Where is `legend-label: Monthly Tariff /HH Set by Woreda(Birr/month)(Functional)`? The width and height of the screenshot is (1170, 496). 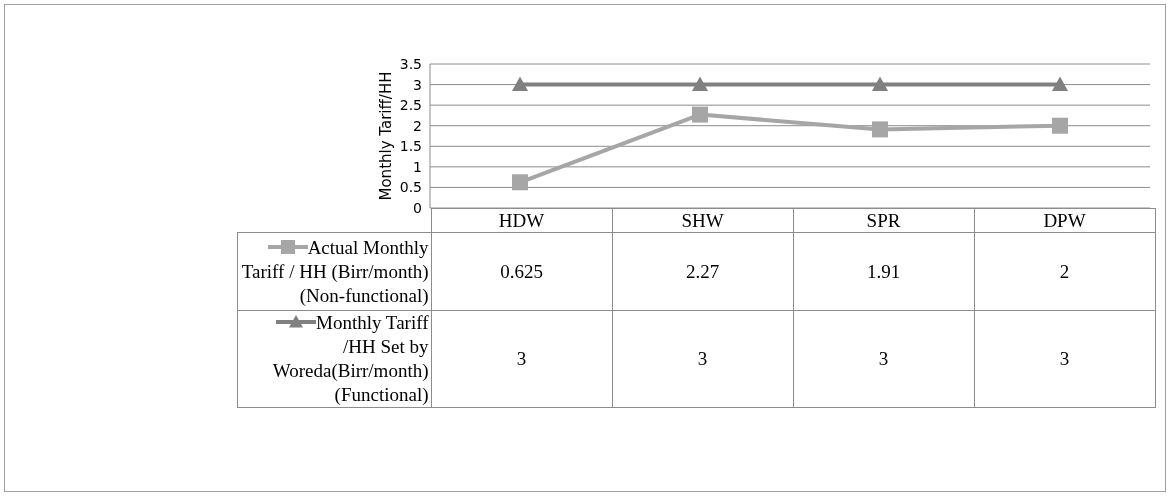
legend-label: Monthly Tariff /HH Set by Woreda(Birr/month)(Functional) is located at coordinates (334, 359).